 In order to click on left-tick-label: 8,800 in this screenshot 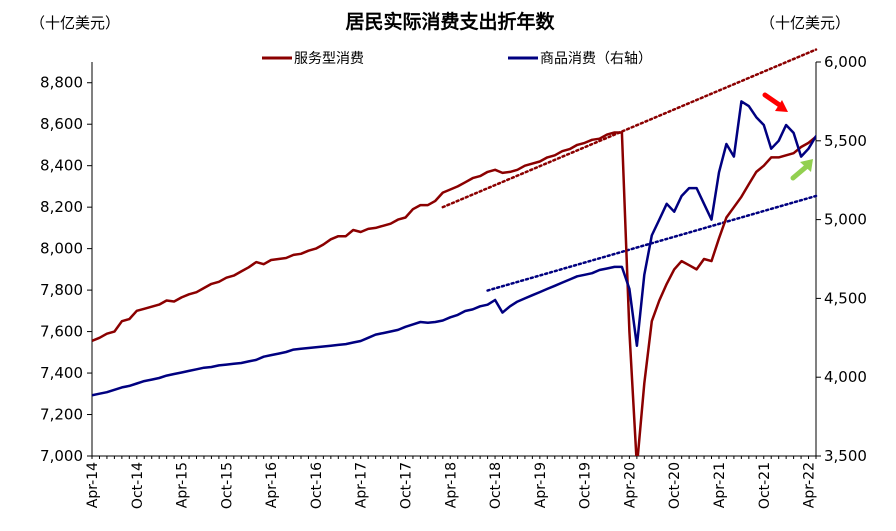, I will do `click(61, 83)`.